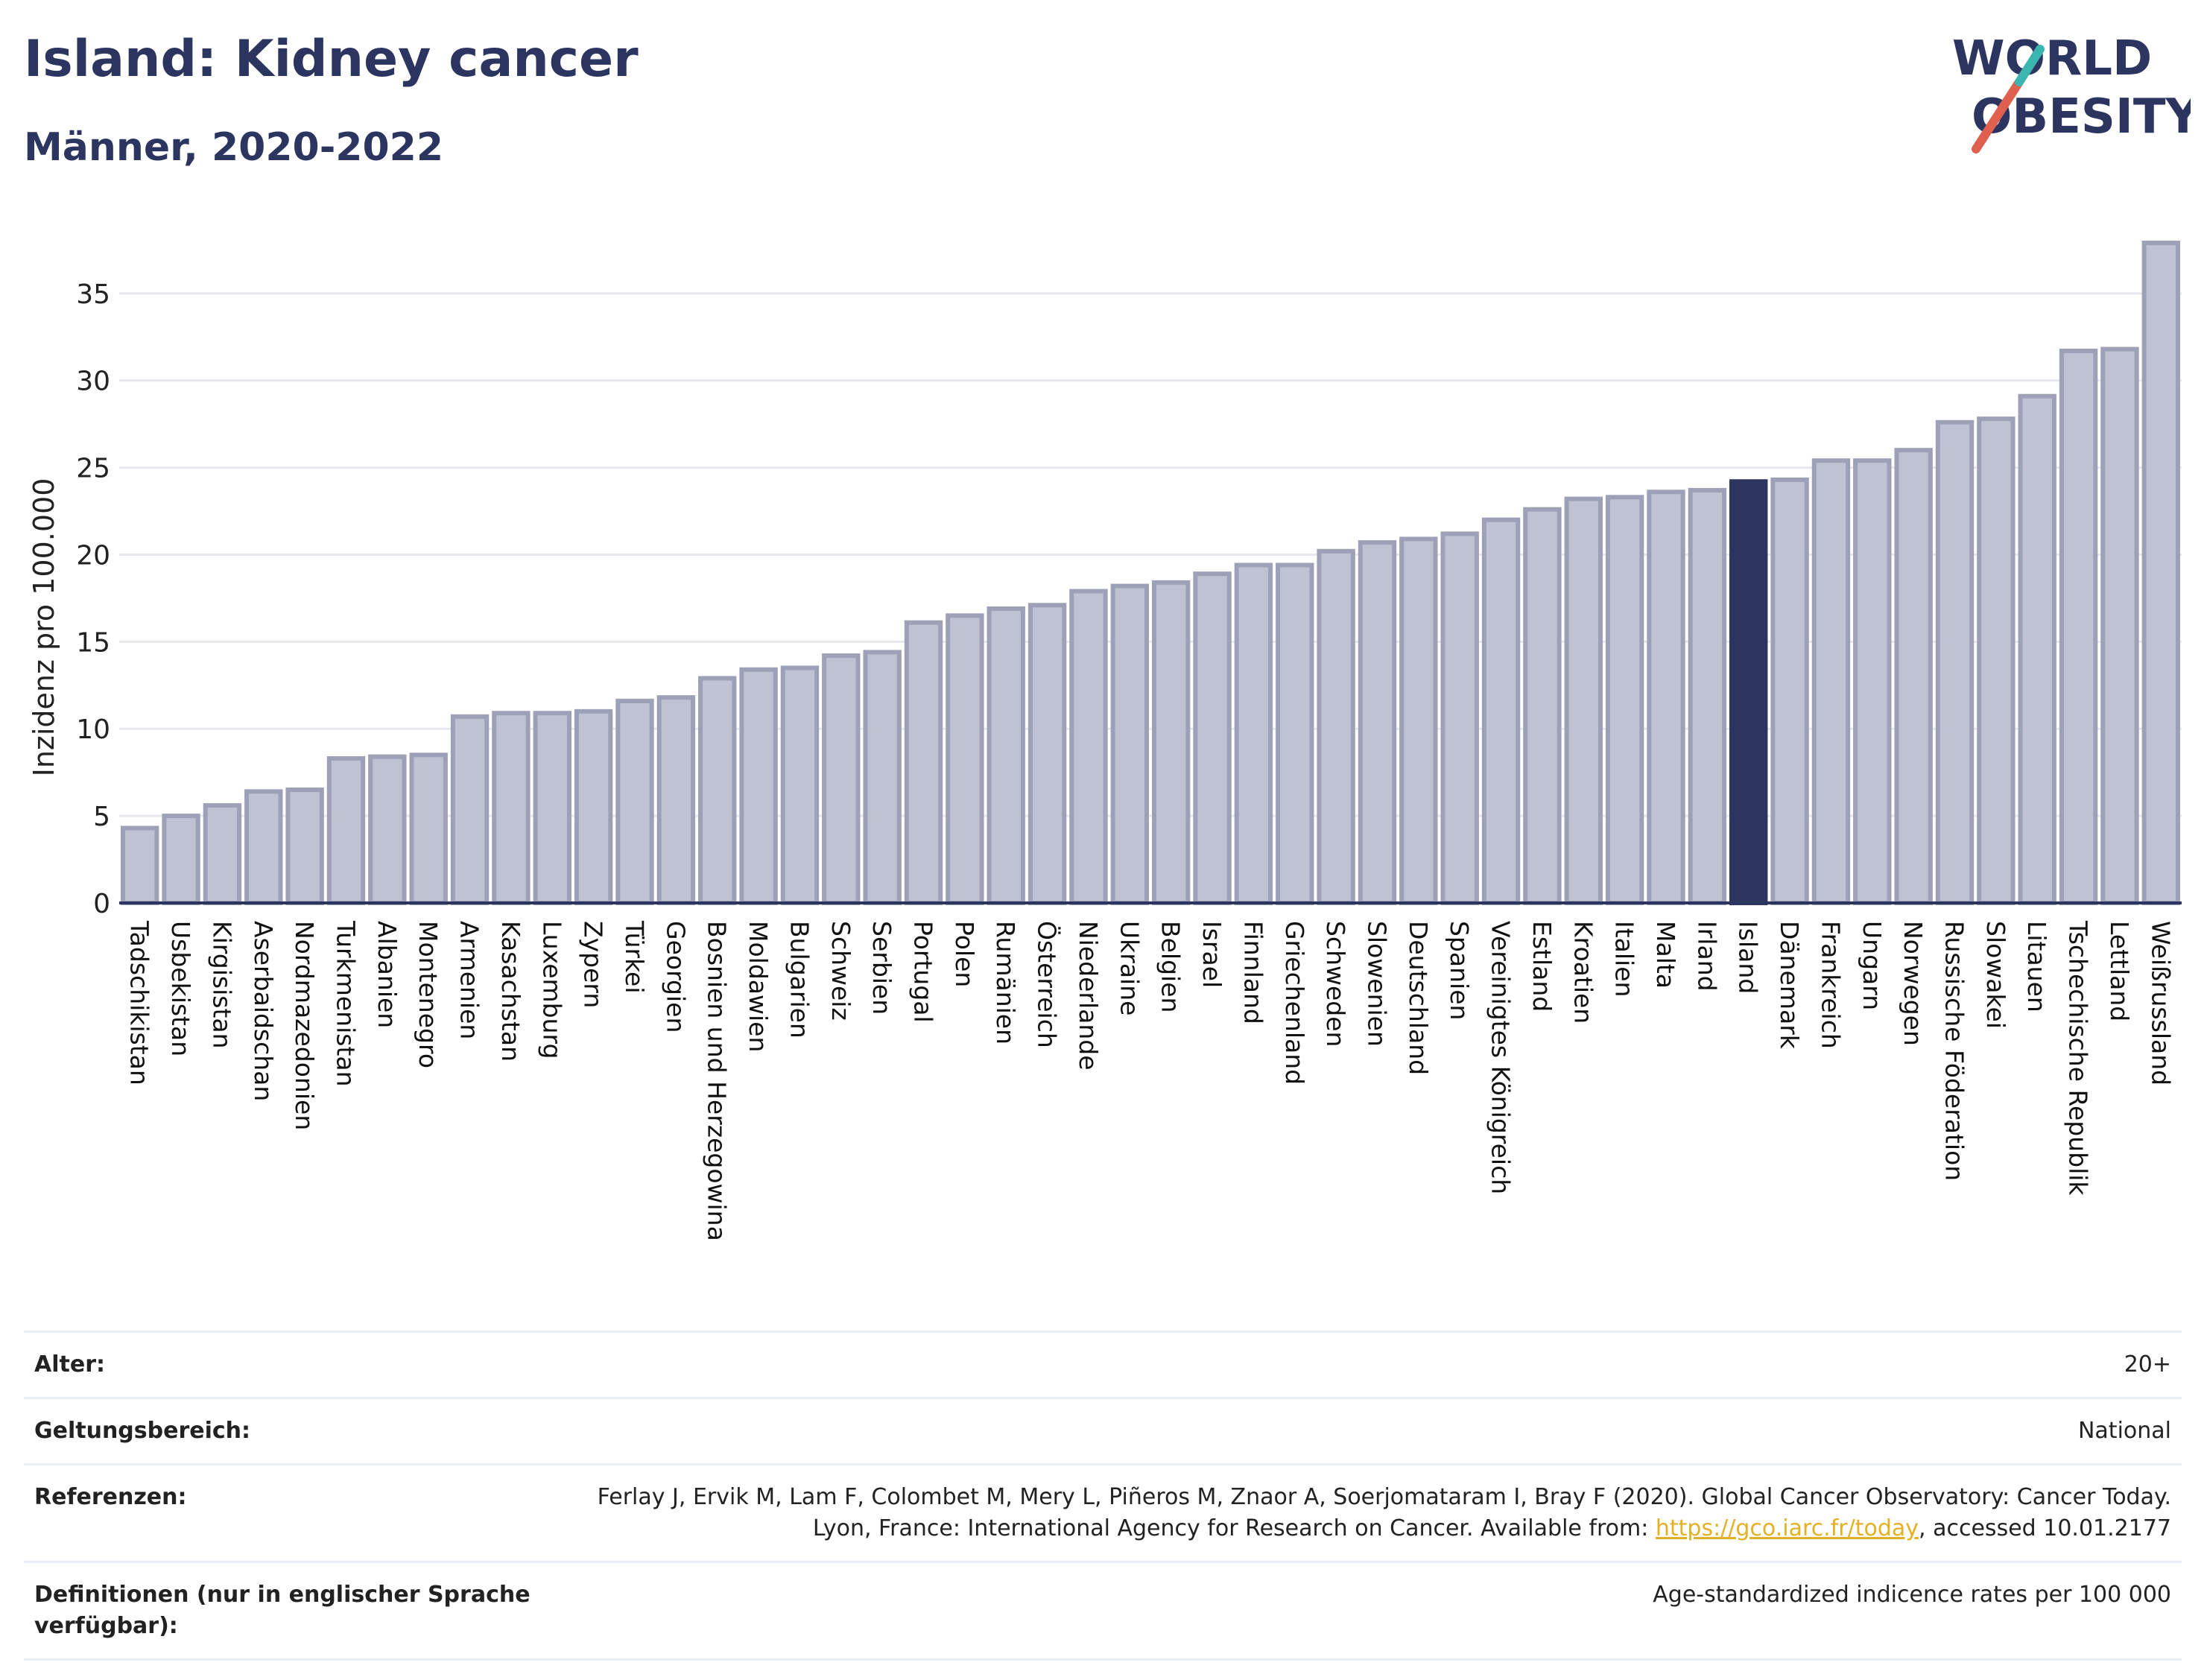  I want to click on y-tick-label: 35, so click(93, 294).